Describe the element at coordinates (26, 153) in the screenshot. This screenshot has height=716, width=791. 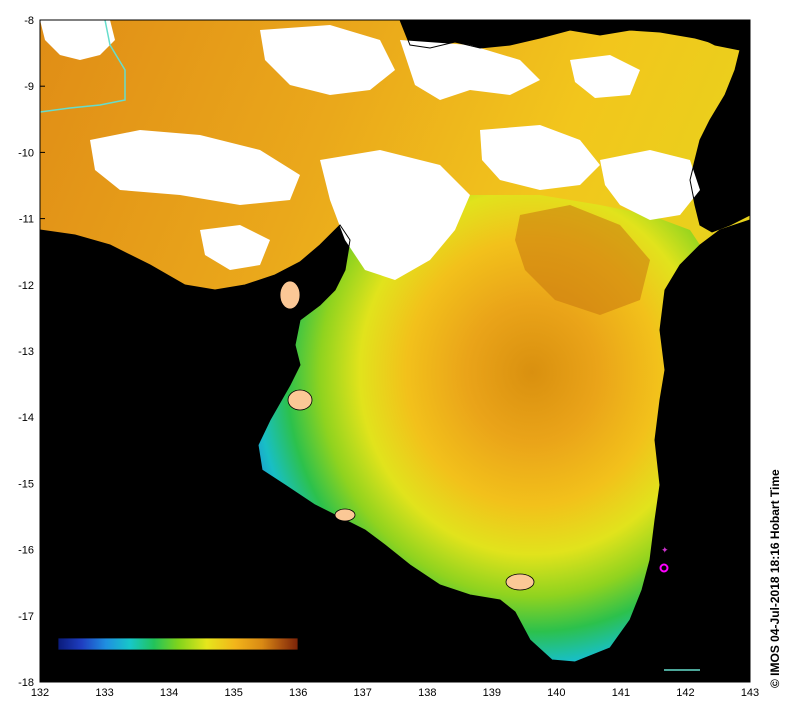
I see `y-tick-label: -10` at that location.